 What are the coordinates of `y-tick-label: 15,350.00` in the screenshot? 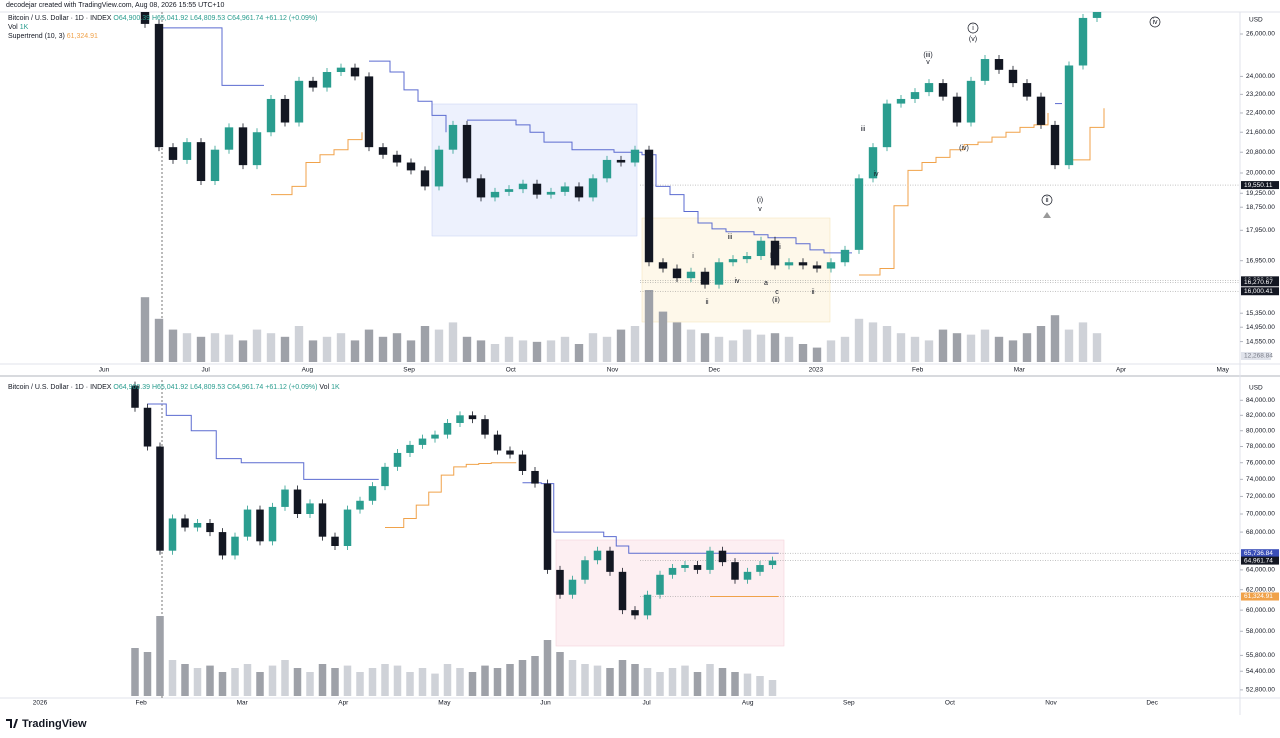 It's located at (1260, 313).